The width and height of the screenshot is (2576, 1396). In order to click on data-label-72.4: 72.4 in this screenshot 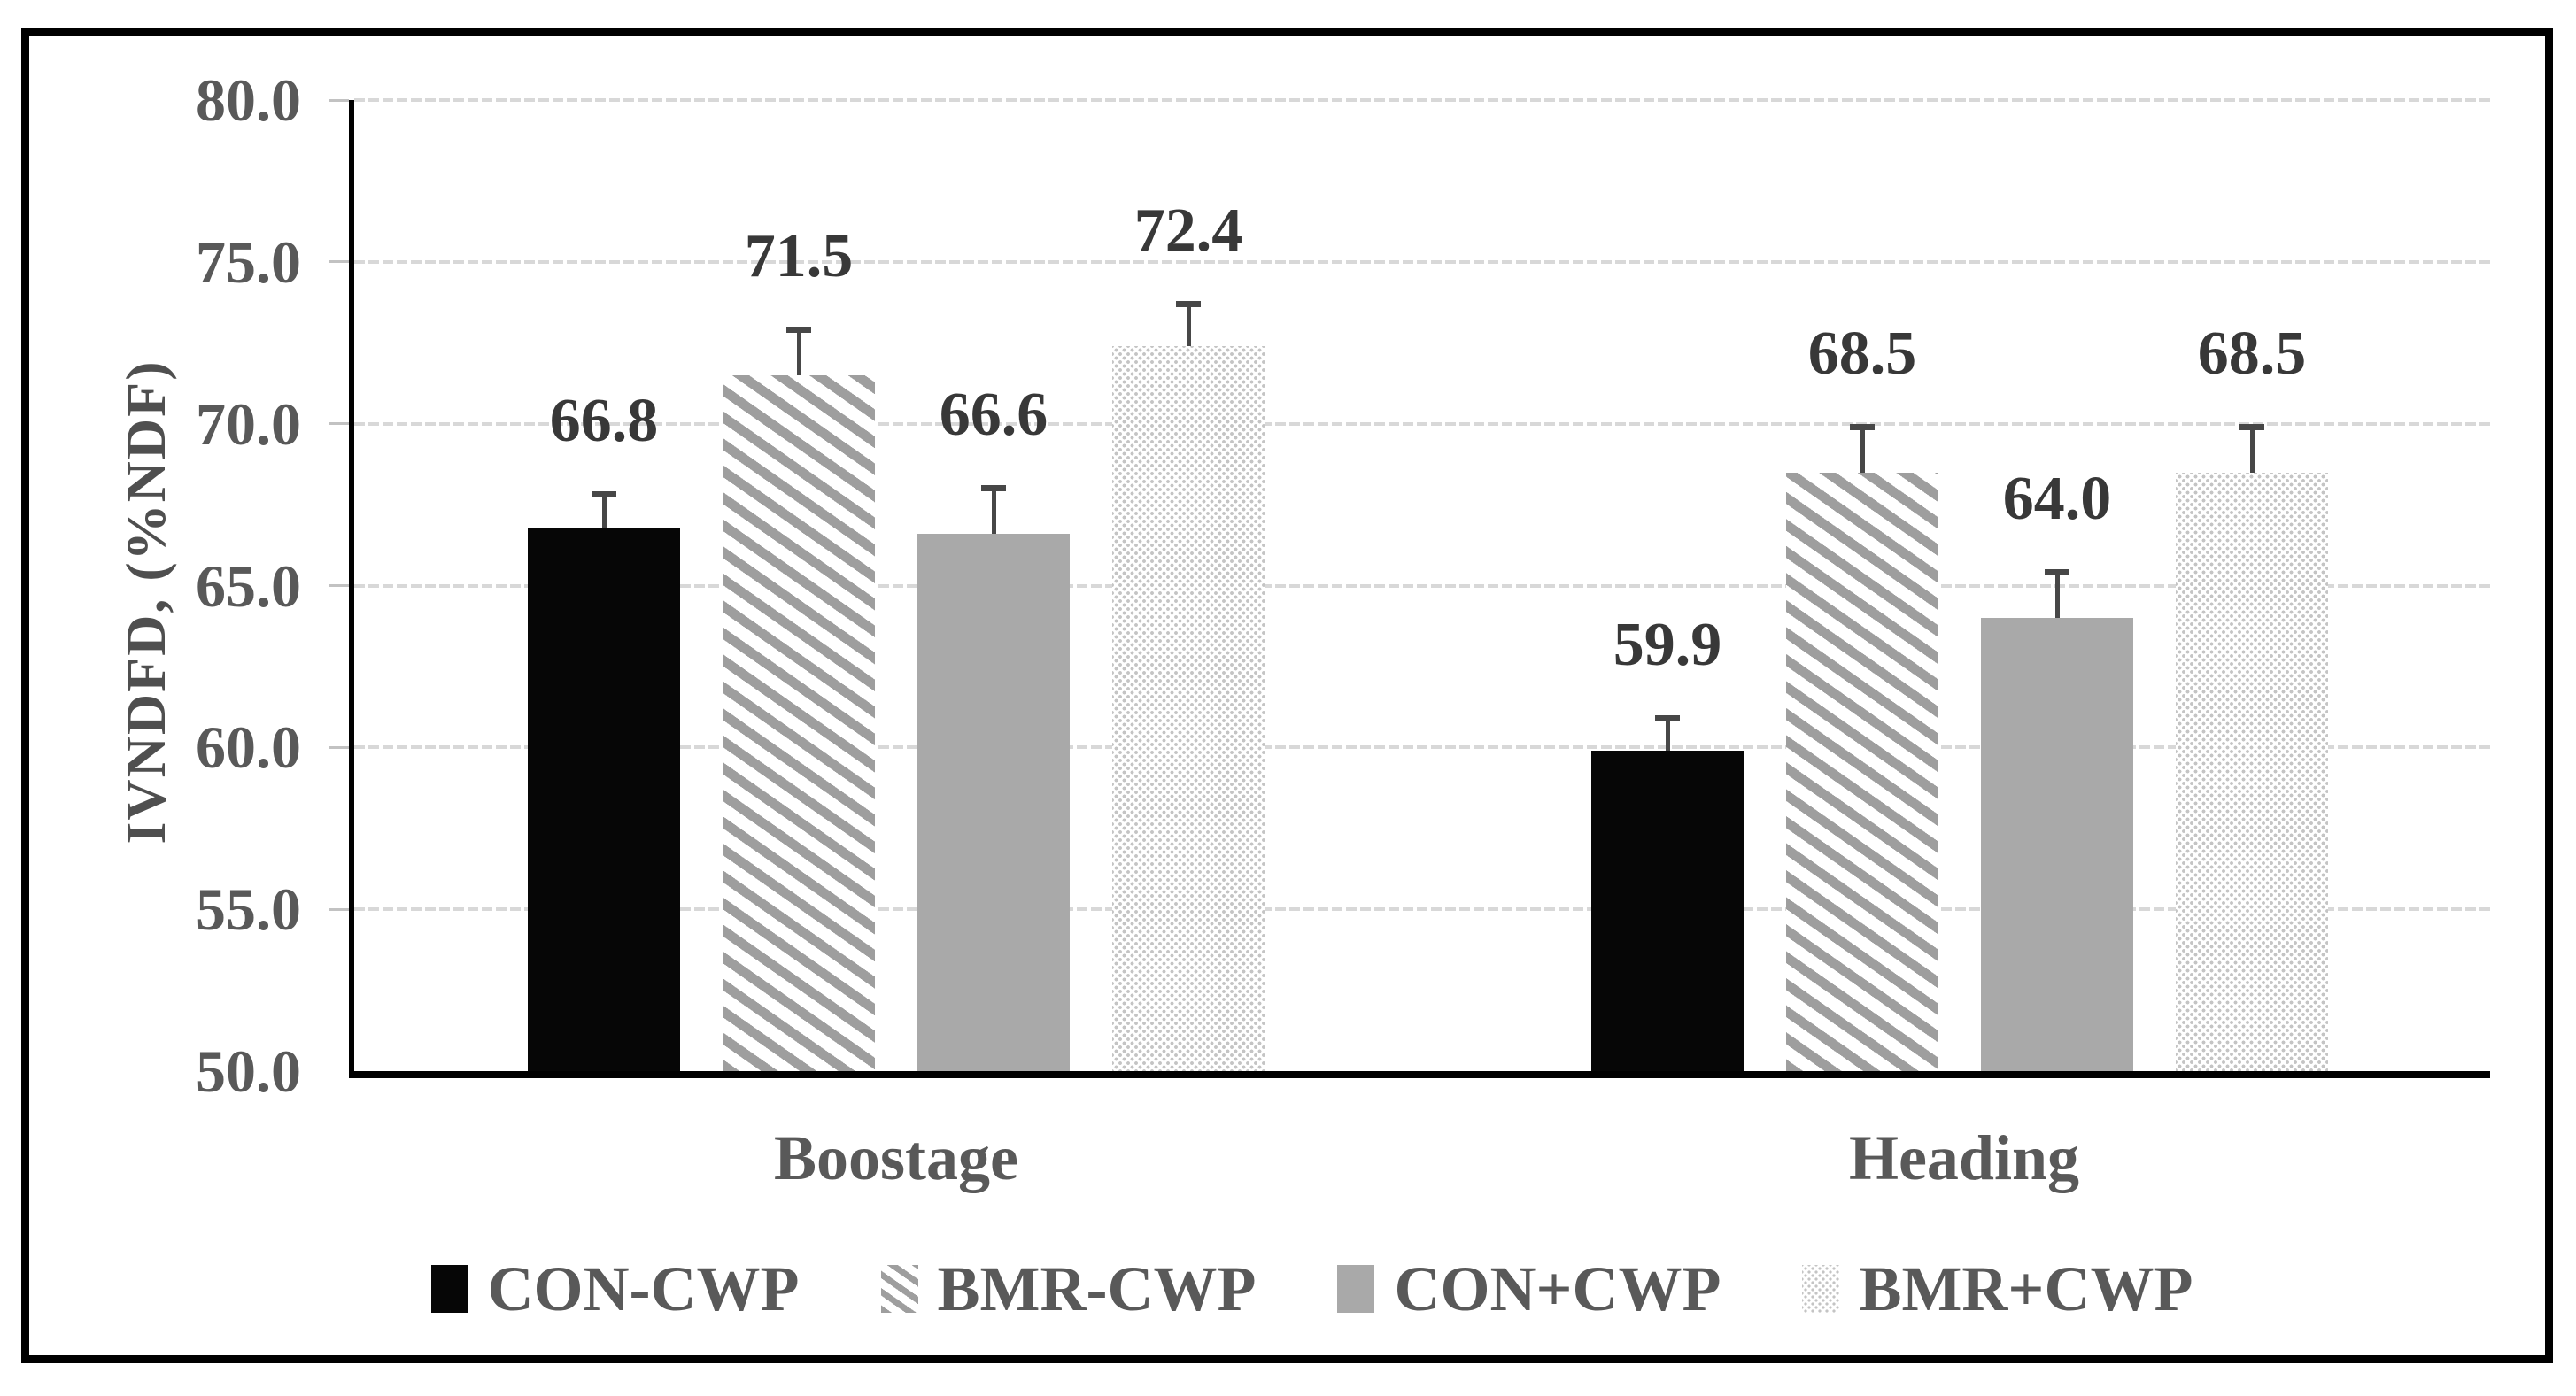, I will do `click(1188, 230)`.